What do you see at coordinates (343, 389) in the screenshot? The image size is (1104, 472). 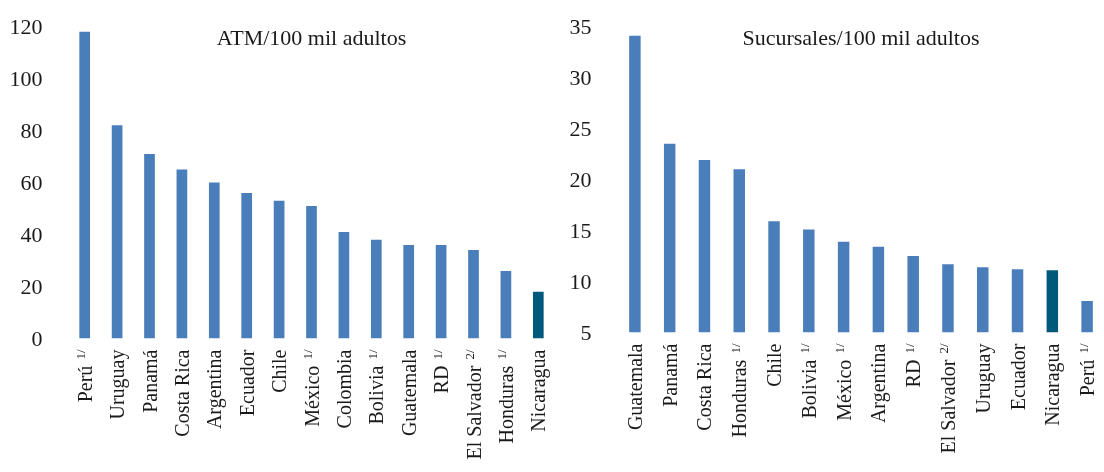 I see `x-tick-label: Colombia` at bounding box center [343, 389].